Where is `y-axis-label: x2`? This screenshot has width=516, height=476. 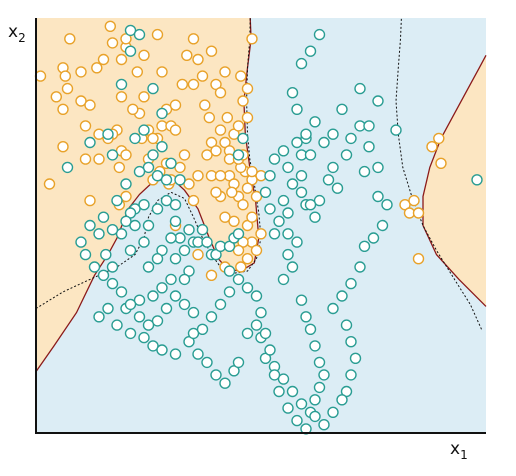 y-axis-label: x2 is located at coordinates (17, 33).